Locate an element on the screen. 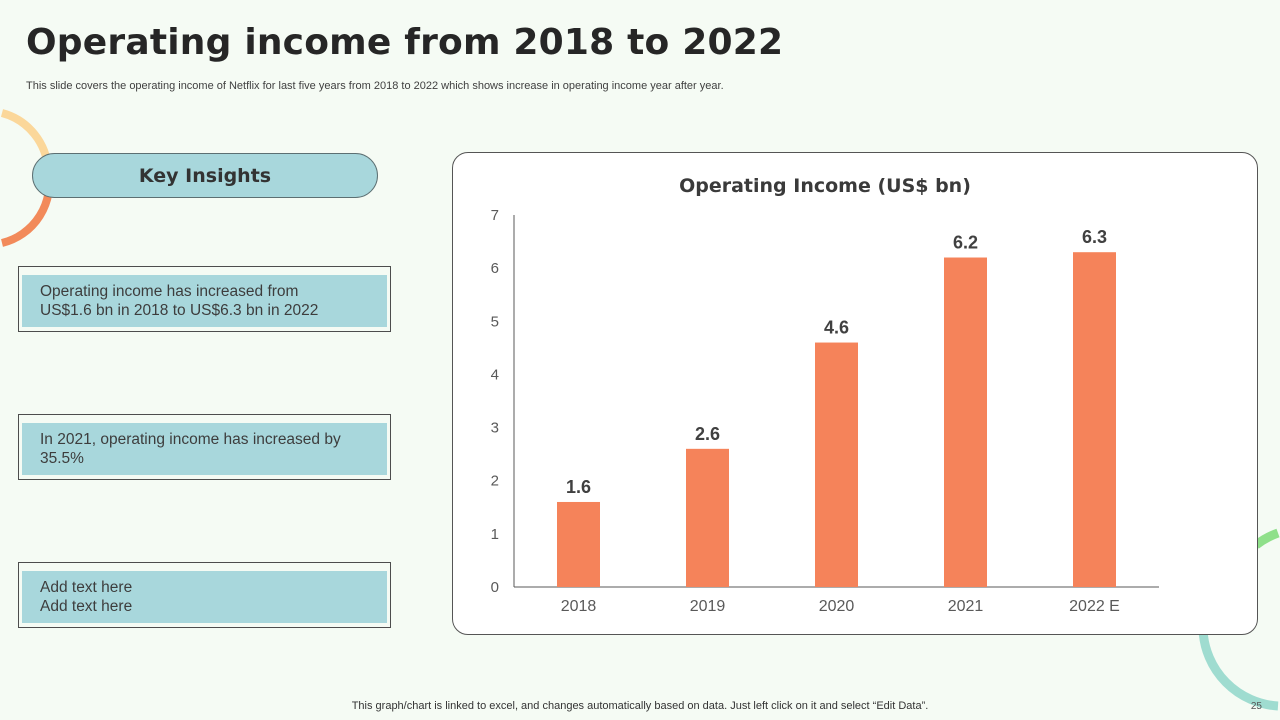 The width and height of the screenshot is (1280, 720). data-label: 6.3 is located at coordinates (1094, 237).